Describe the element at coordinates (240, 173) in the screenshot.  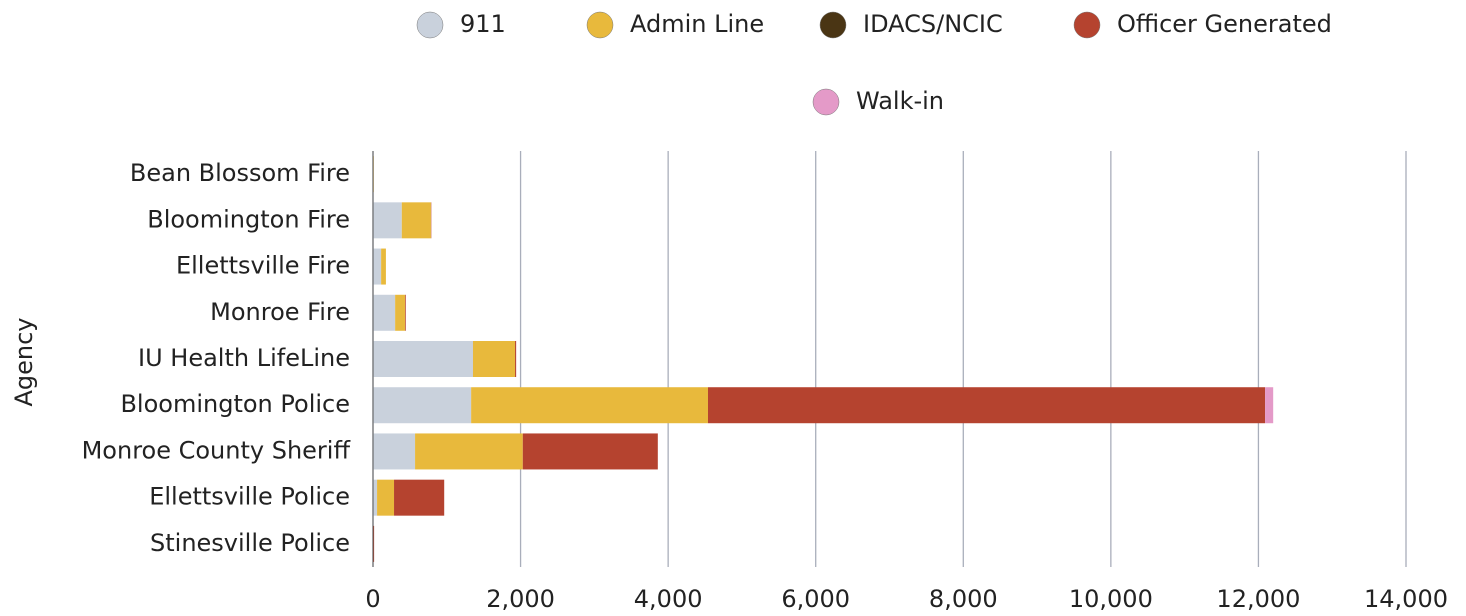
I see `y-tick-label: Bean Blossom Fire` at that location.